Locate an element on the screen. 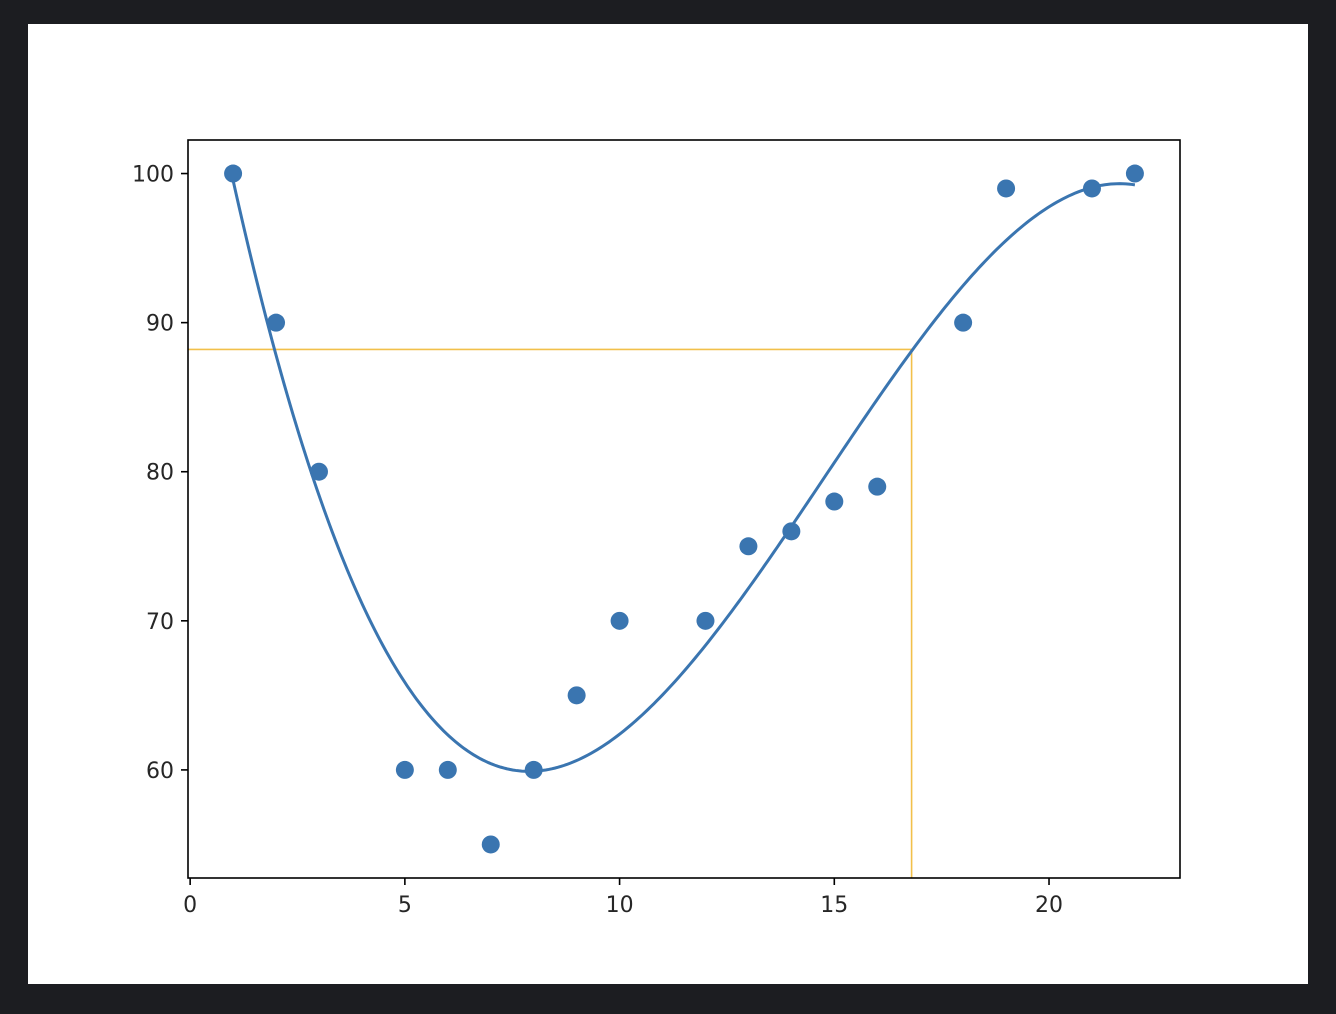 The height and width of the screenshot is (1014, 1336). y-tick-label: 100 is located at coordinates (153, 175).